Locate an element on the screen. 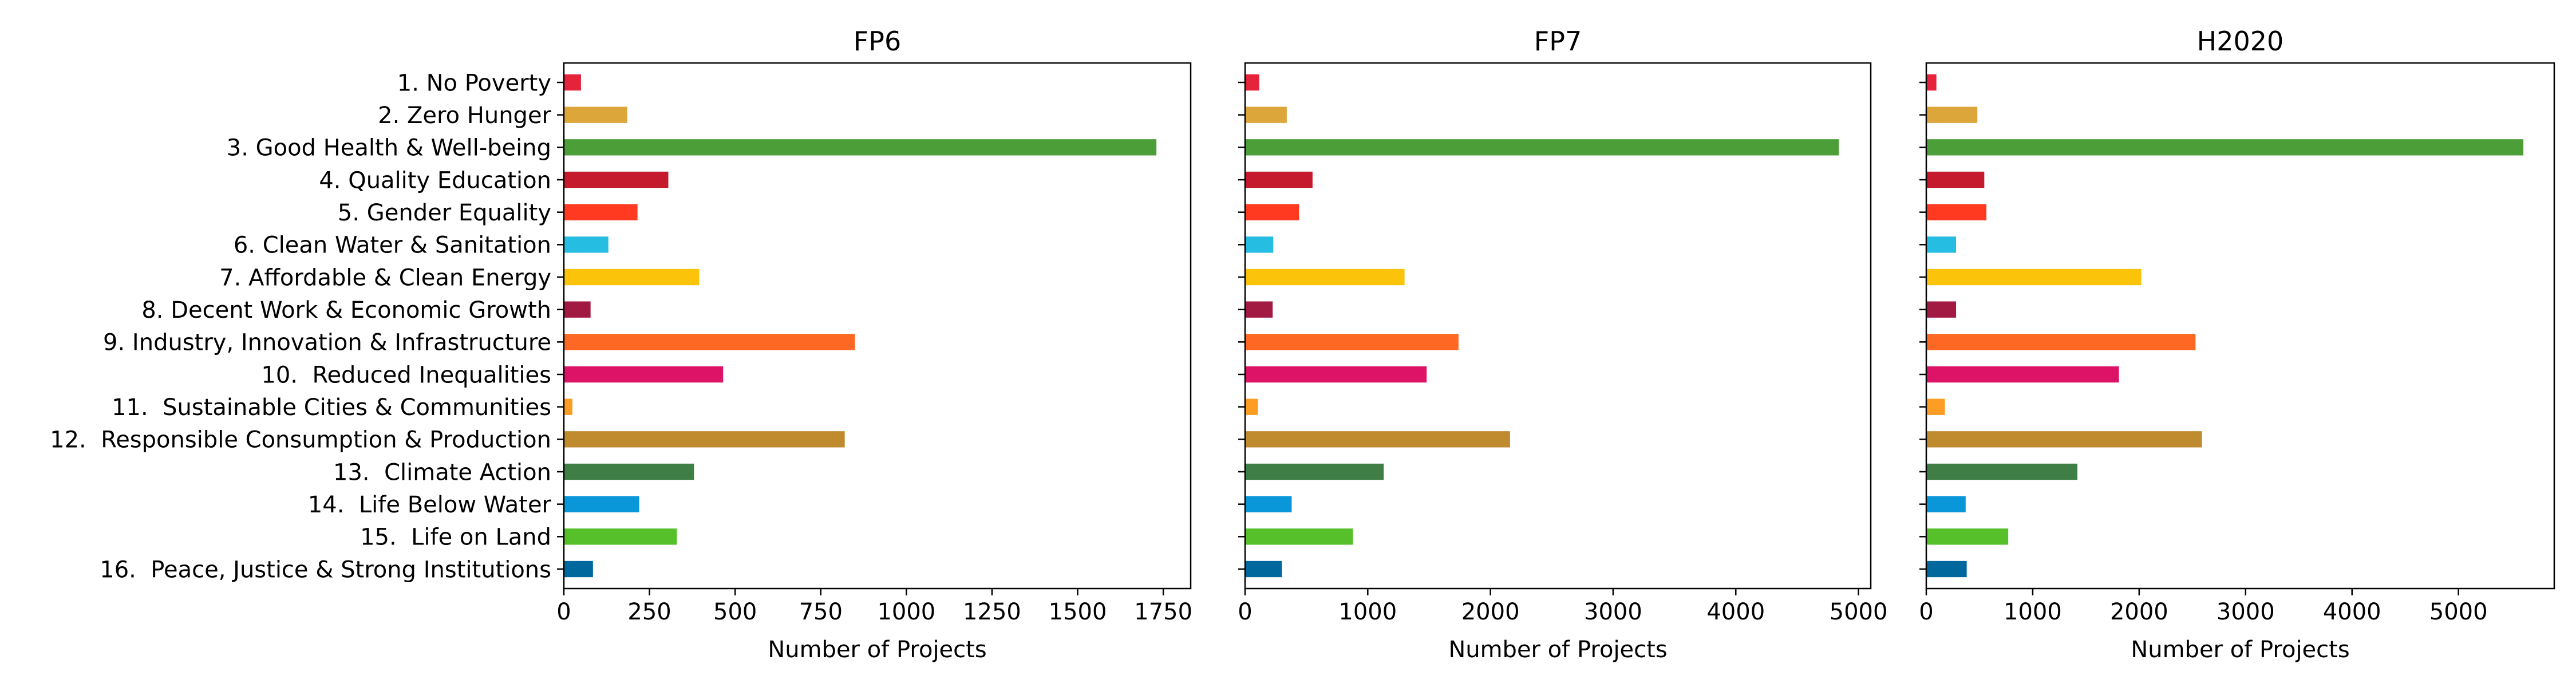 The height and width of the screenshot is (687, 2576). category-label-13: 14. Life Below Water is located at coordinates (430, 505).